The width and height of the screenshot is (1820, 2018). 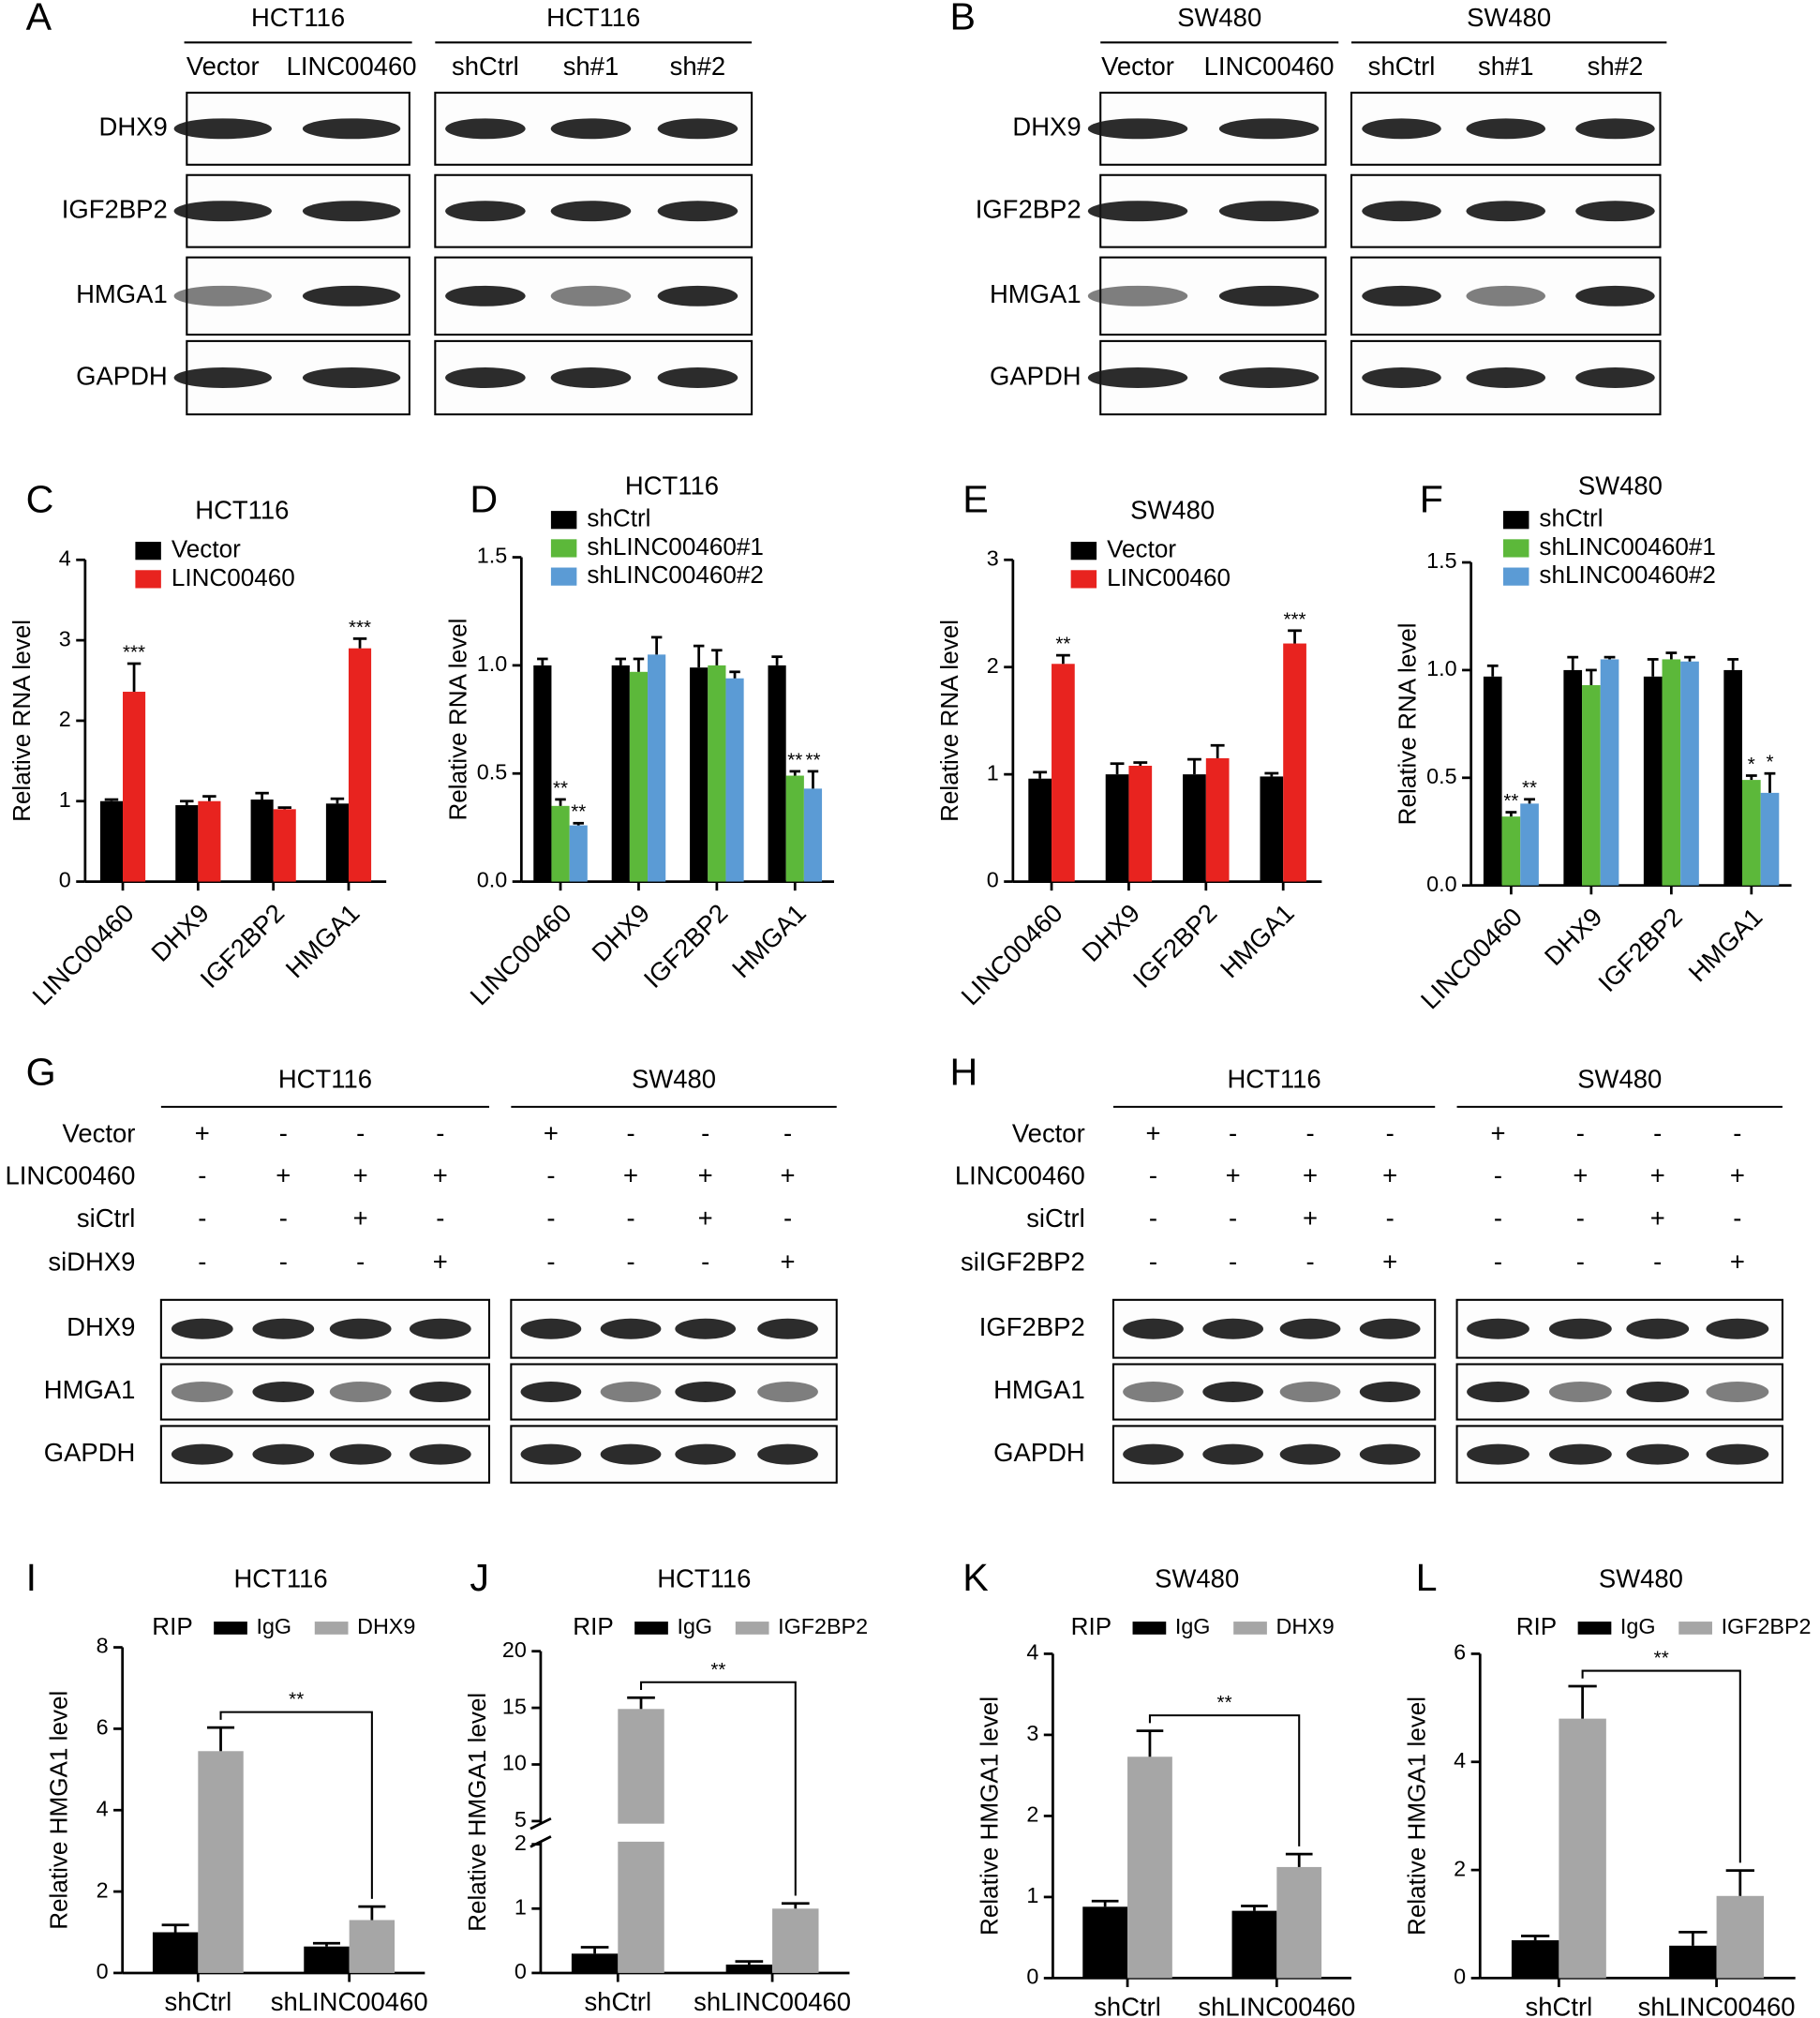 What do you see at coordinates (675, 575) in the screenshot?
I see `legend-label: shLINC00460#2` at bounding box center [675, 575].